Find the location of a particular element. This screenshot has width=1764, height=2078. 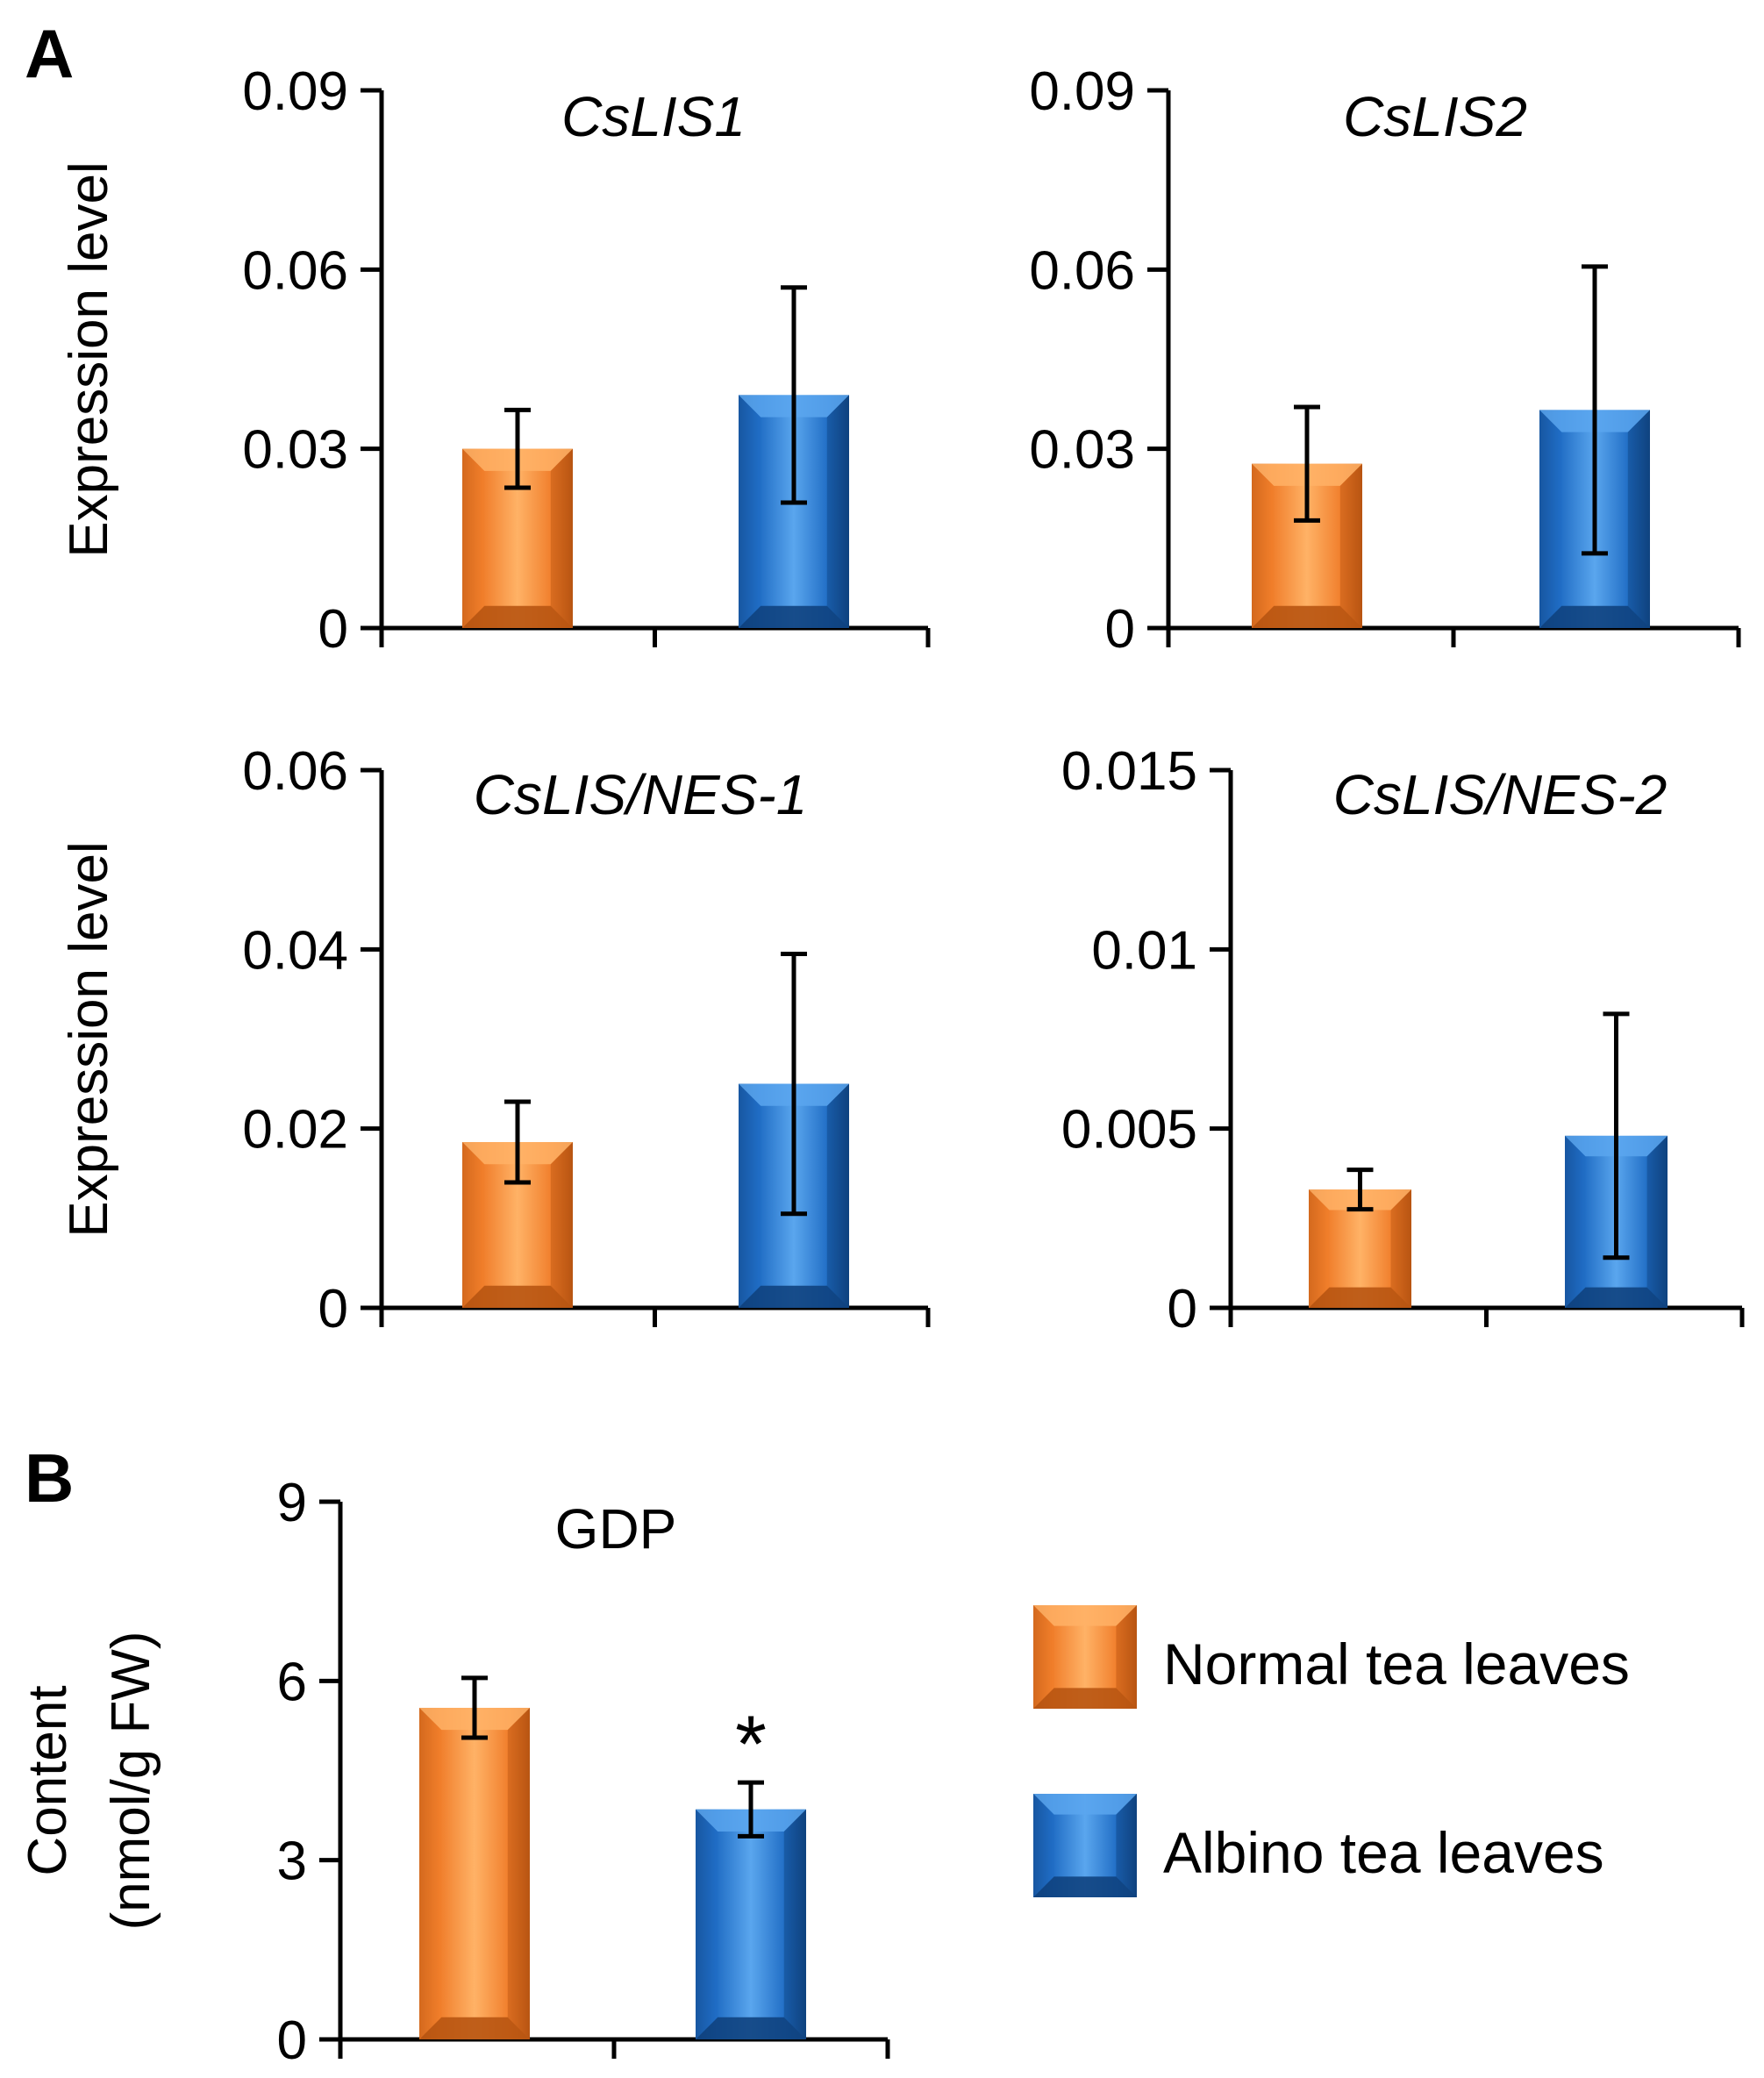

chart-cslis-nes-2: 0 0.005 0.01 0.015 CsLIS/NES-2 is located at coordinates (1403, 1040).